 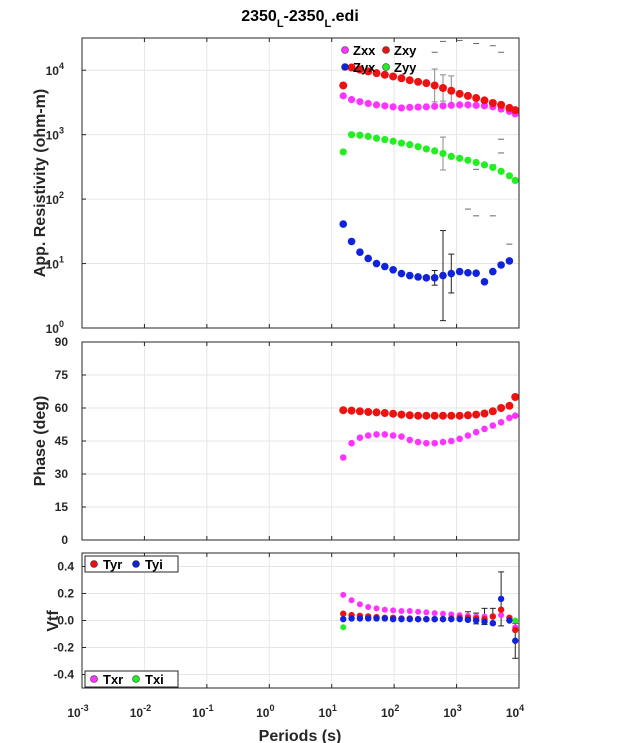 What do you see at coordinates (55, 263) in the screenshot?
I see `y-tick-label: 10¹` at bounding box center [55, 263].